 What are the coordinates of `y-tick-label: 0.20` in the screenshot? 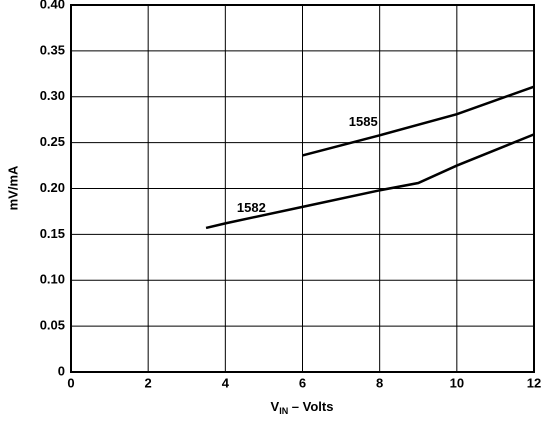 It's located at (52, 187).